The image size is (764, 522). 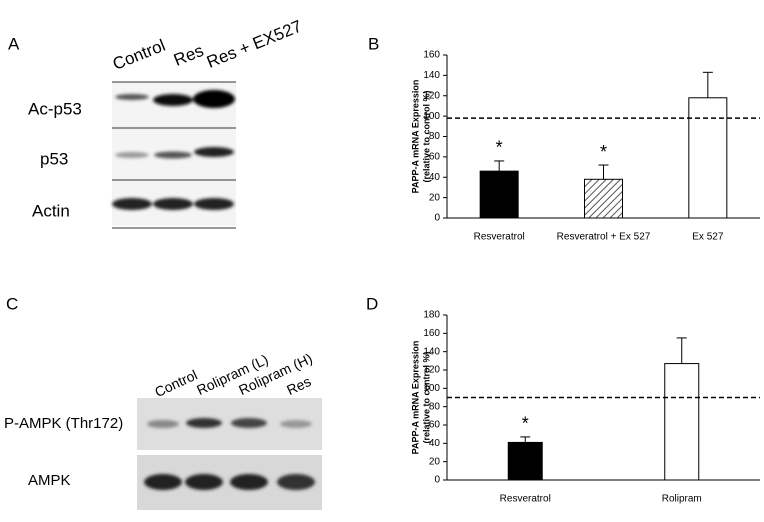 I want to click on panel-label: D, so click(x=372, y=303).